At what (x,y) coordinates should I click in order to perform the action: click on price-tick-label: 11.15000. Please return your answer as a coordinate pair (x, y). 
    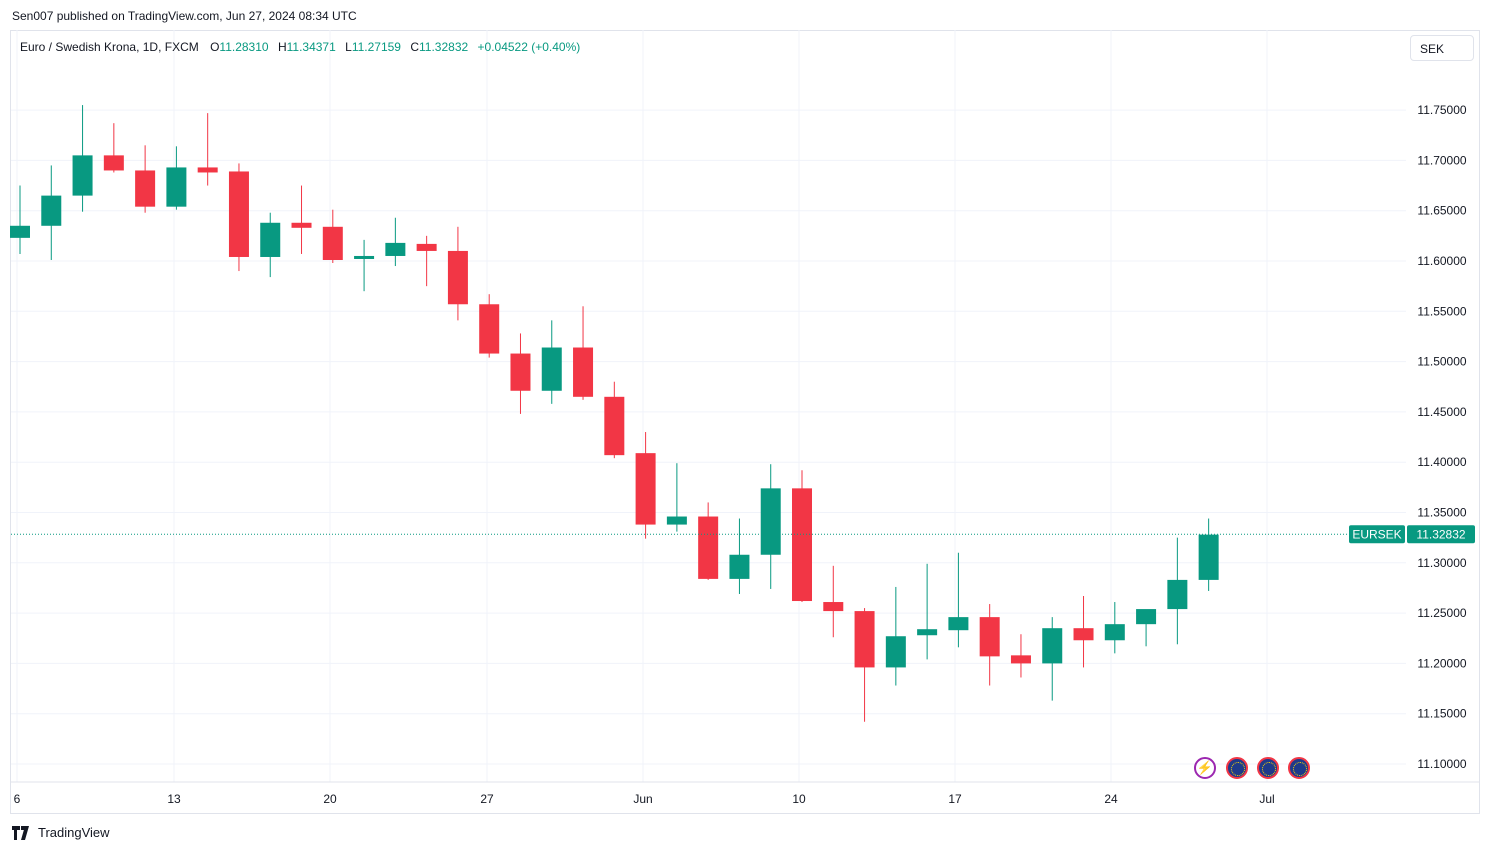
    Looking at the image, I should click on (1441, 714).